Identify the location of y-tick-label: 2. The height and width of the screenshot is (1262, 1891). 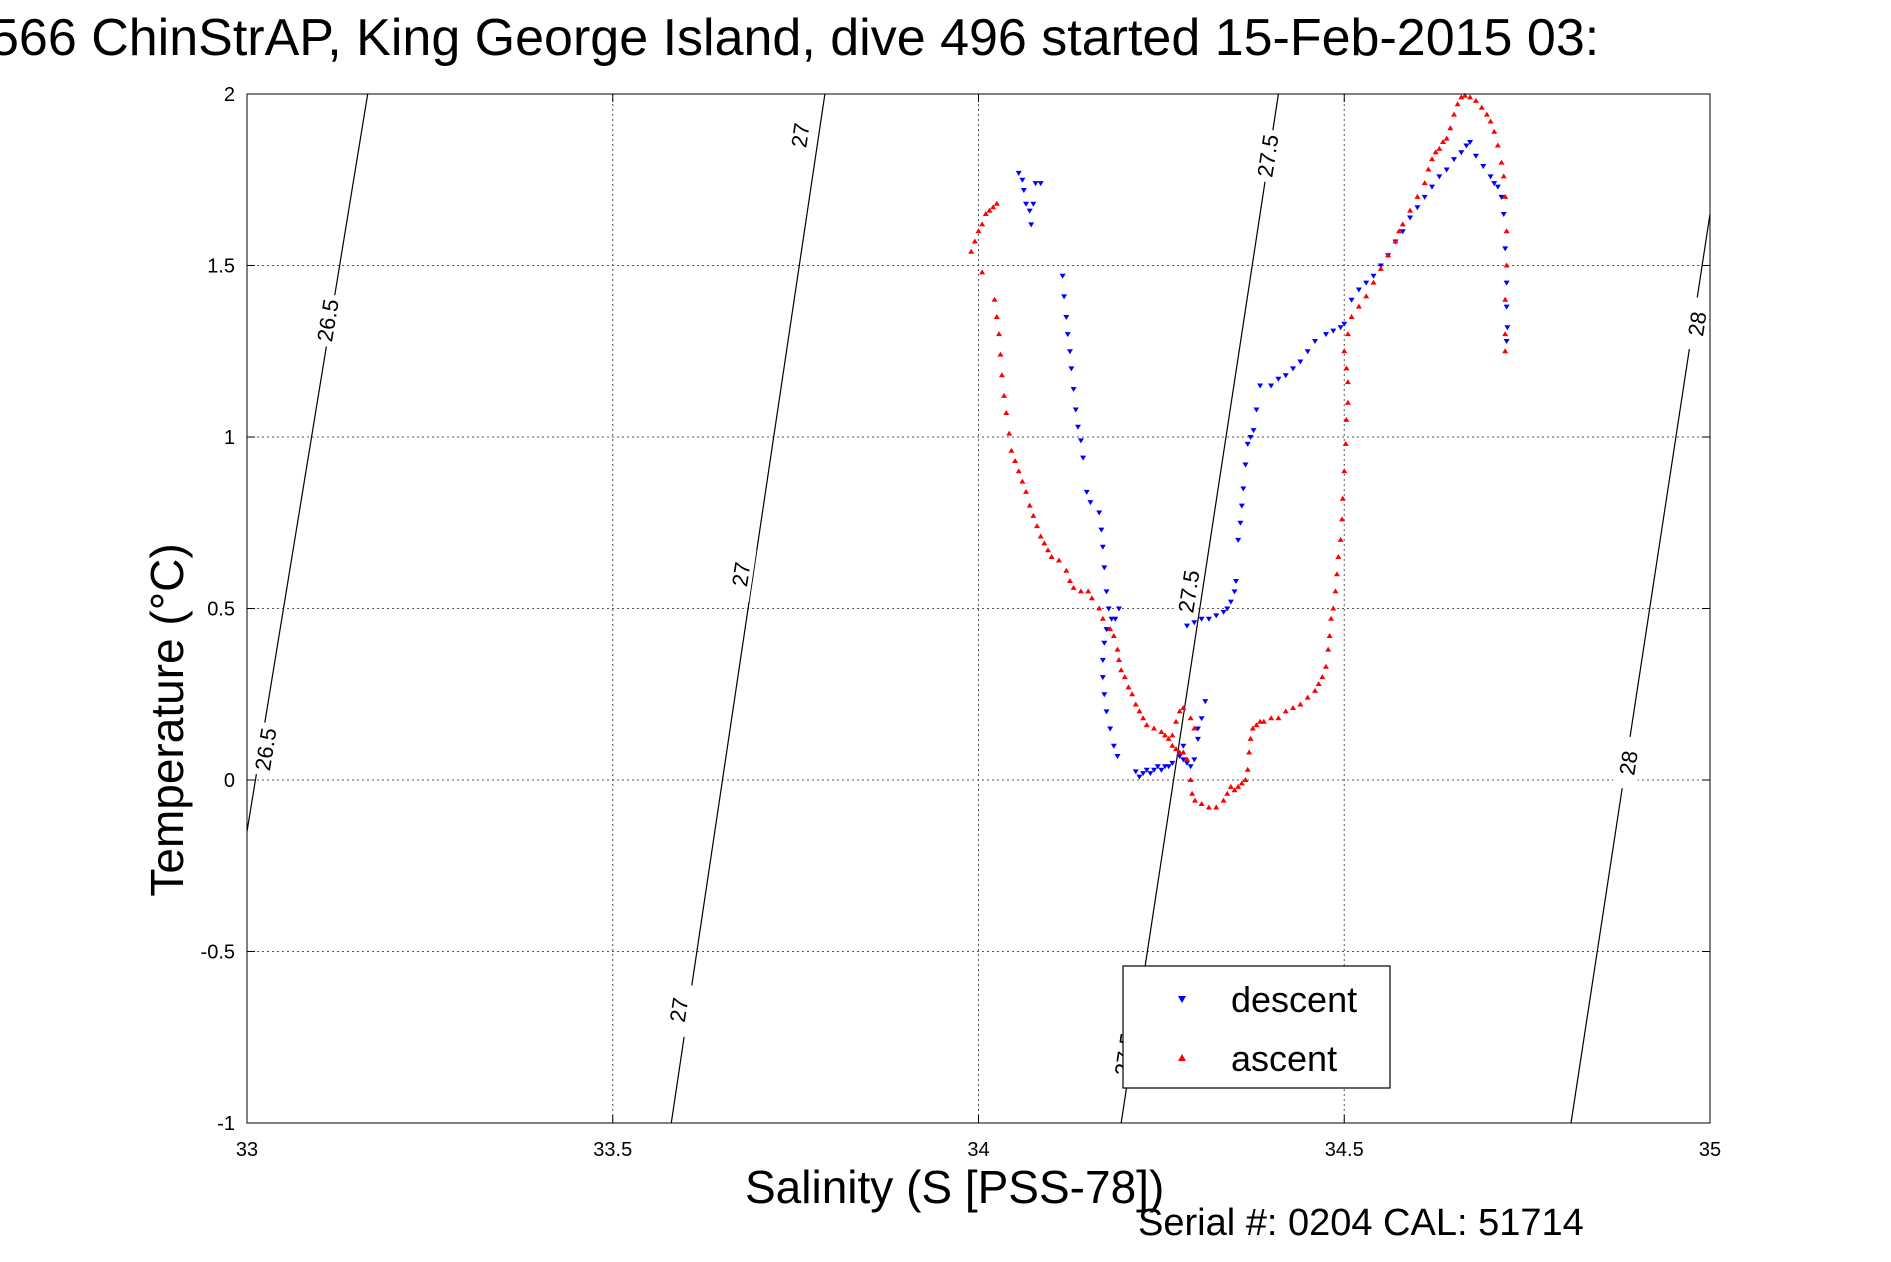
(229, 95).